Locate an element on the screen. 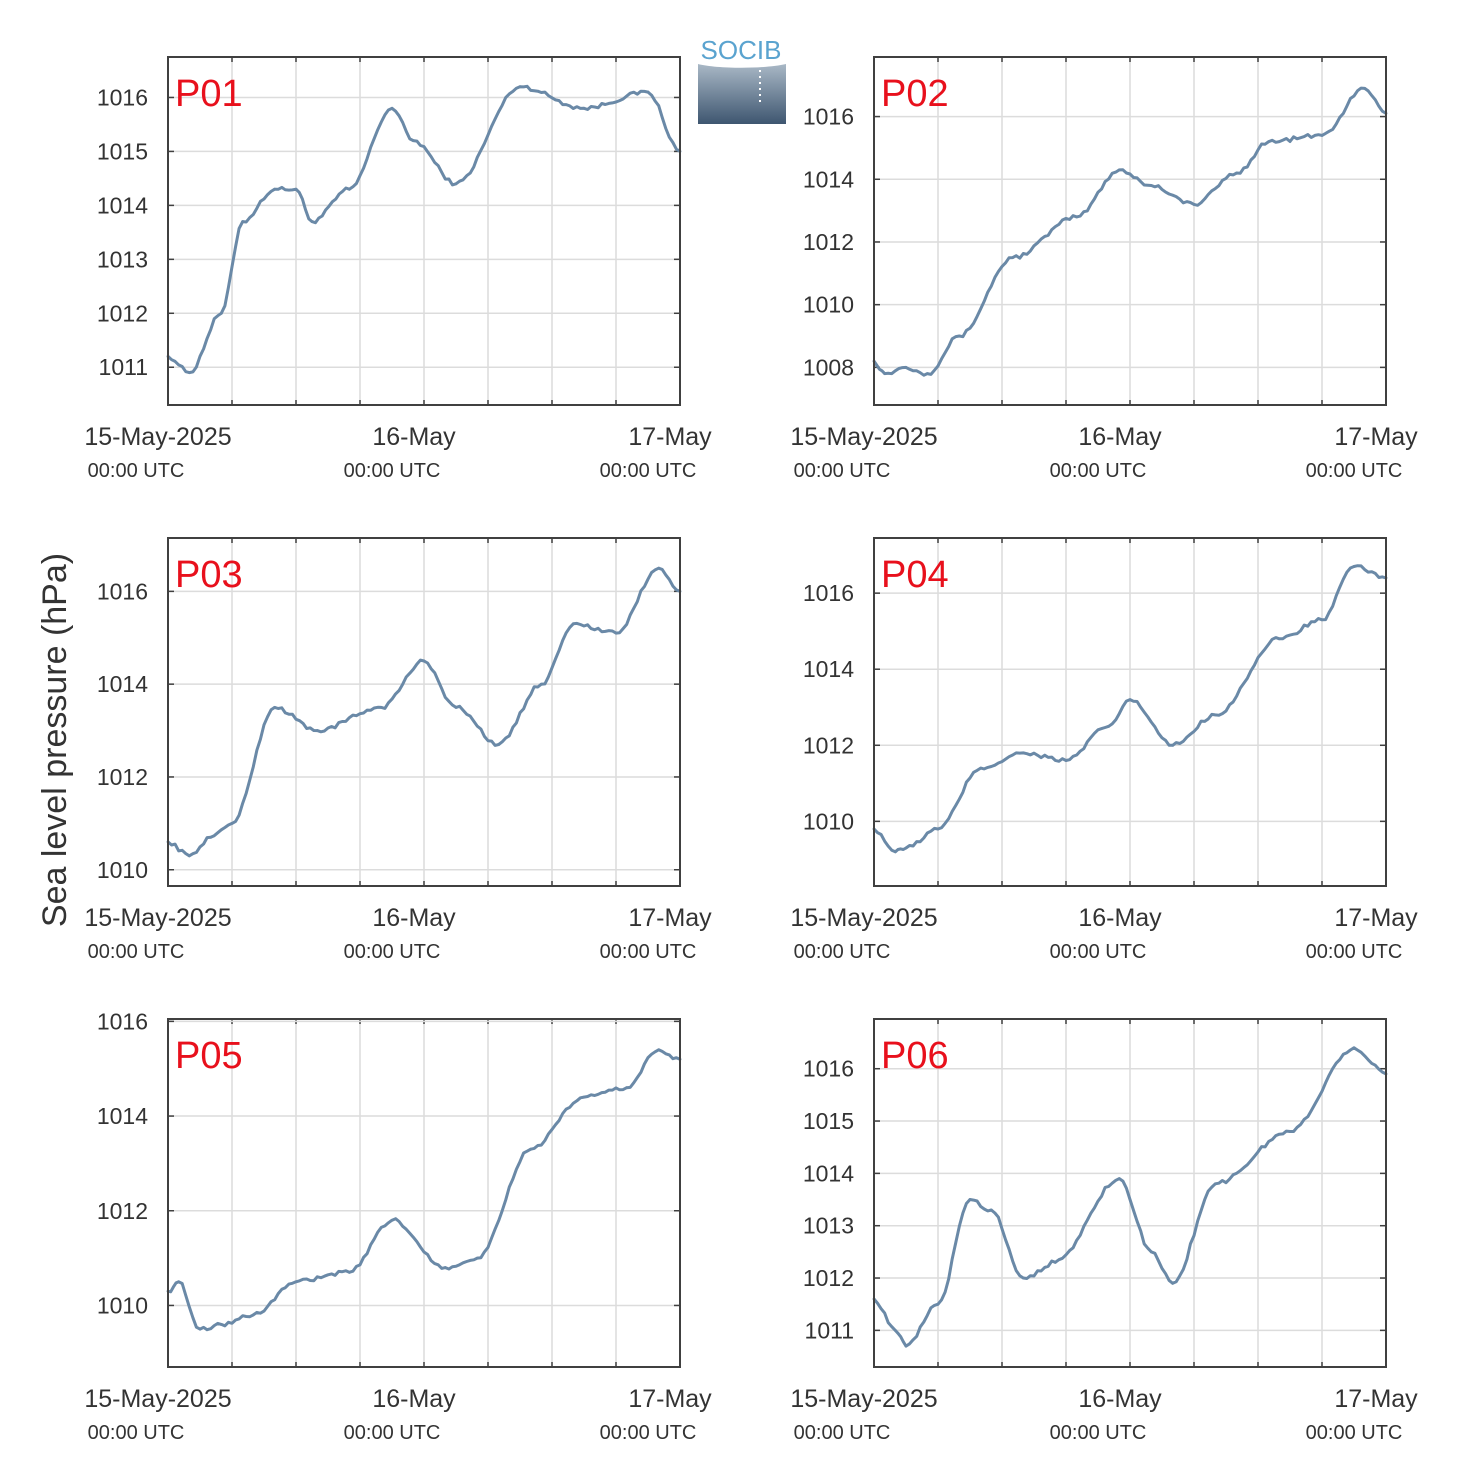  socib-logo: SOCIB is located at coordinates (742, 79).